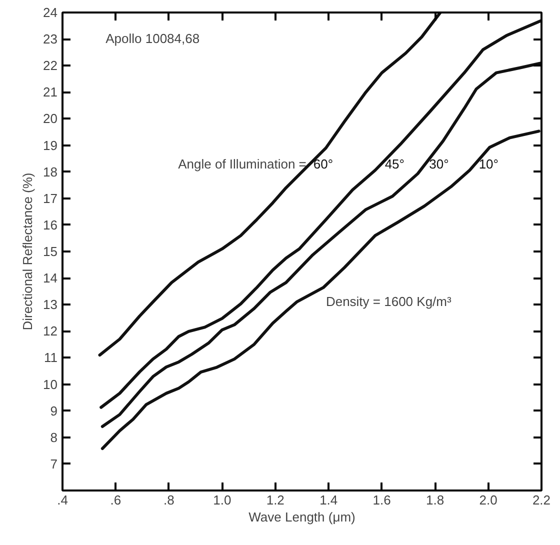 Image resolution: width=560 pixels, height=545 pixels. What do you see at coordinates (50, 198) in the screenshot?
I see `y-tick-label: 17` at bounding box center [50, 198].